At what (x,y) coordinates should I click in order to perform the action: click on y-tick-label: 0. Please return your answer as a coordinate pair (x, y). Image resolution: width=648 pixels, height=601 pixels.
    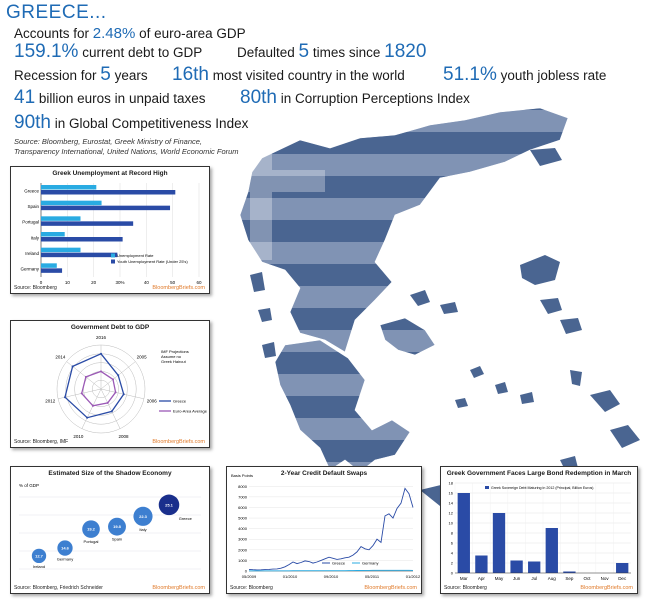
    Looking at the image, I should click on (452, 573).